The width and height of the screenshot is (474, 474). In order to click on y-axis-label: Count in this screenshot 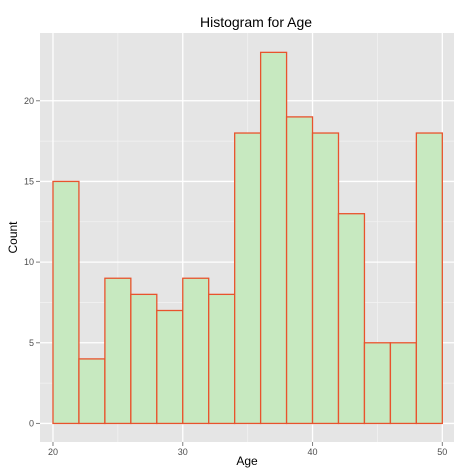, I will do `click(13, 237)`.